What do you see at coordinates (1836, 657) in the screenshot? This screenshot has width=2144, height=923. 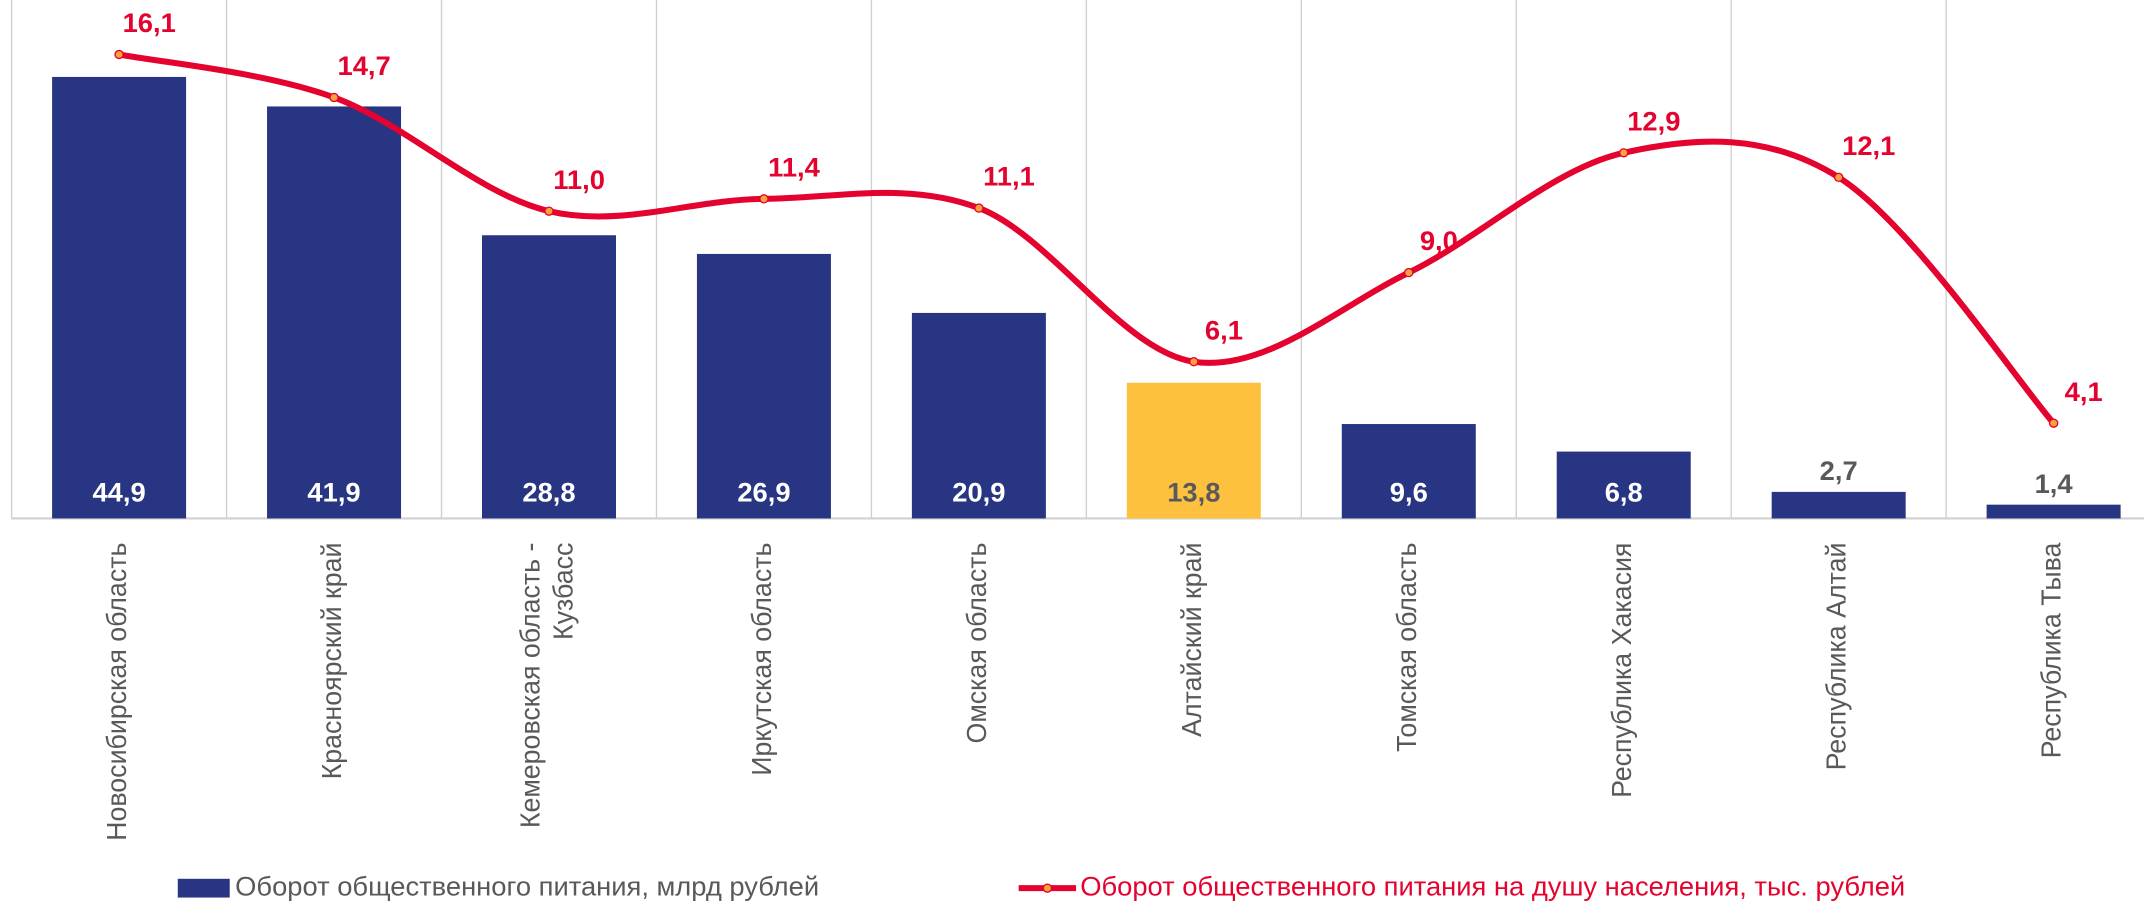 I see `x-tick-label: Республика Алтай` at bounding box center [1836, 657].